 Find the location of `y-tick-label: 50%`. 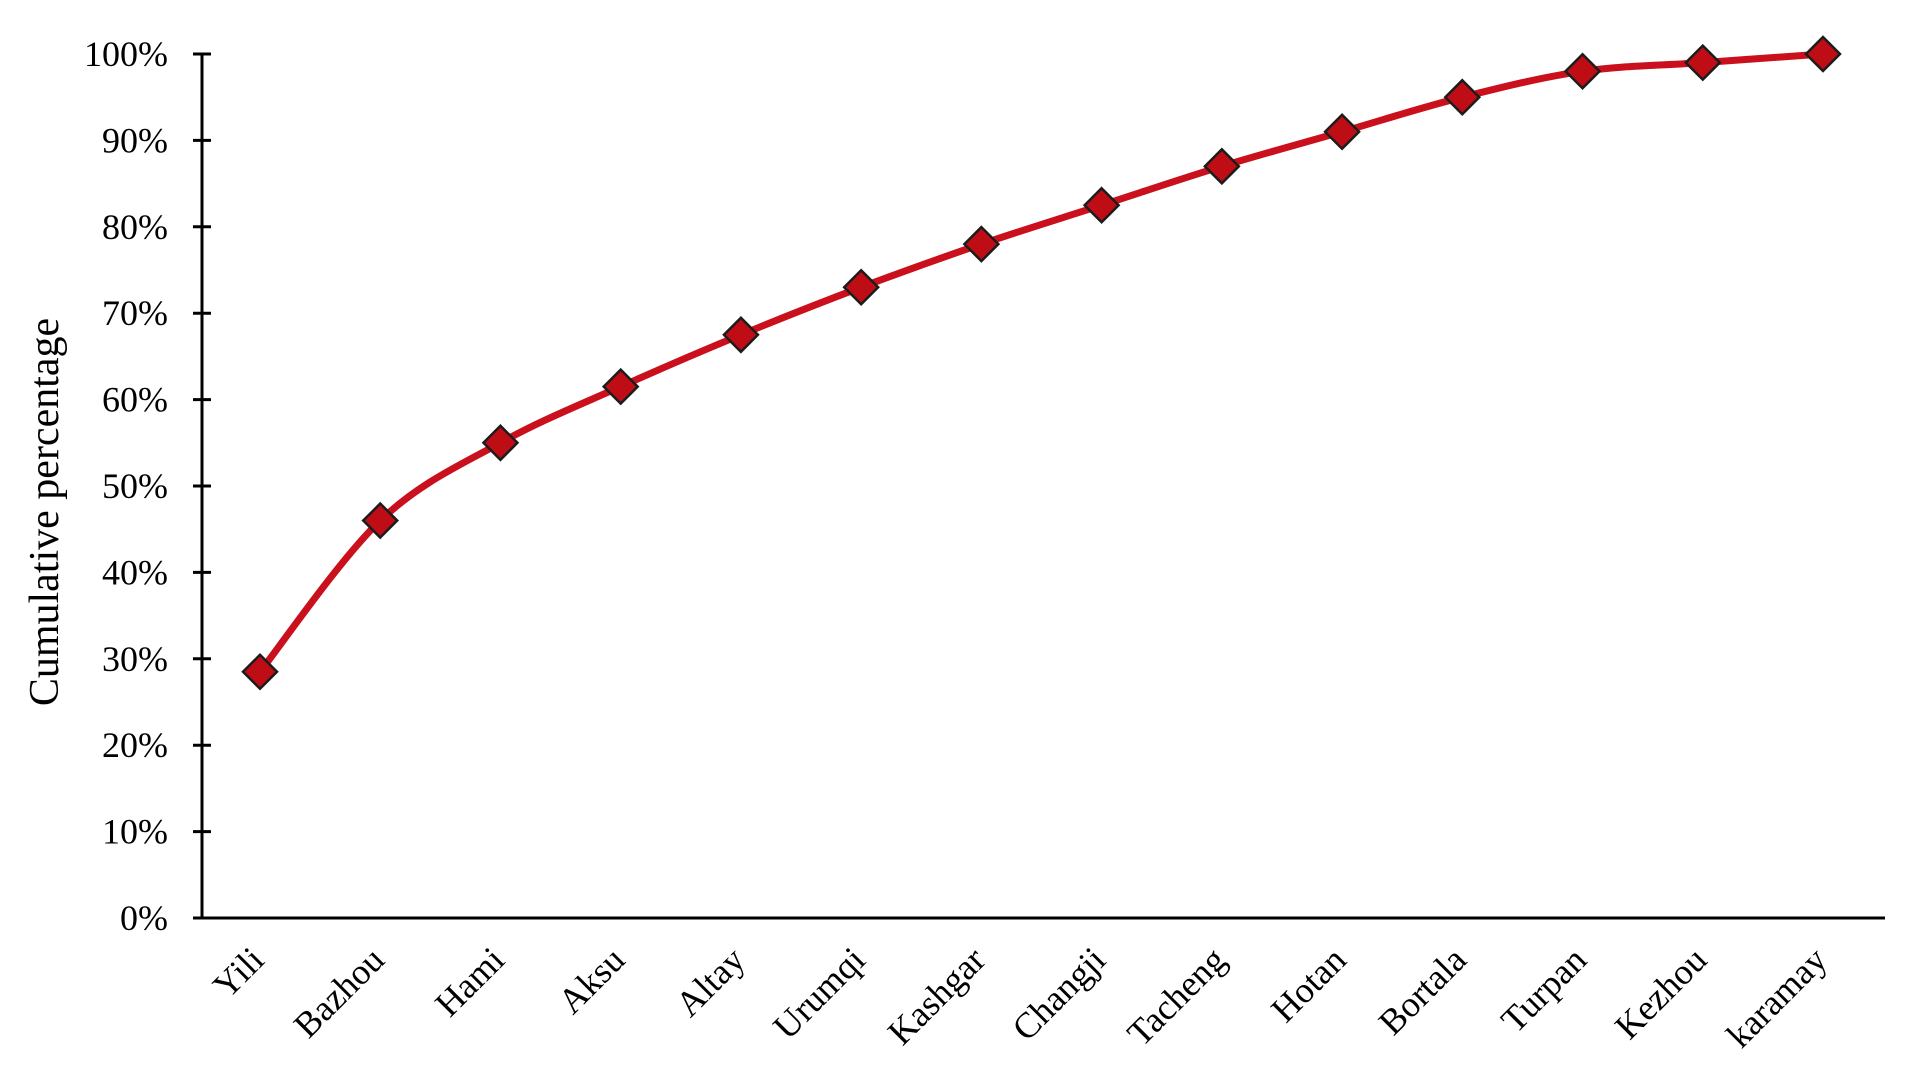

y-tick-label: 50% is located at coordinates (135, 486).